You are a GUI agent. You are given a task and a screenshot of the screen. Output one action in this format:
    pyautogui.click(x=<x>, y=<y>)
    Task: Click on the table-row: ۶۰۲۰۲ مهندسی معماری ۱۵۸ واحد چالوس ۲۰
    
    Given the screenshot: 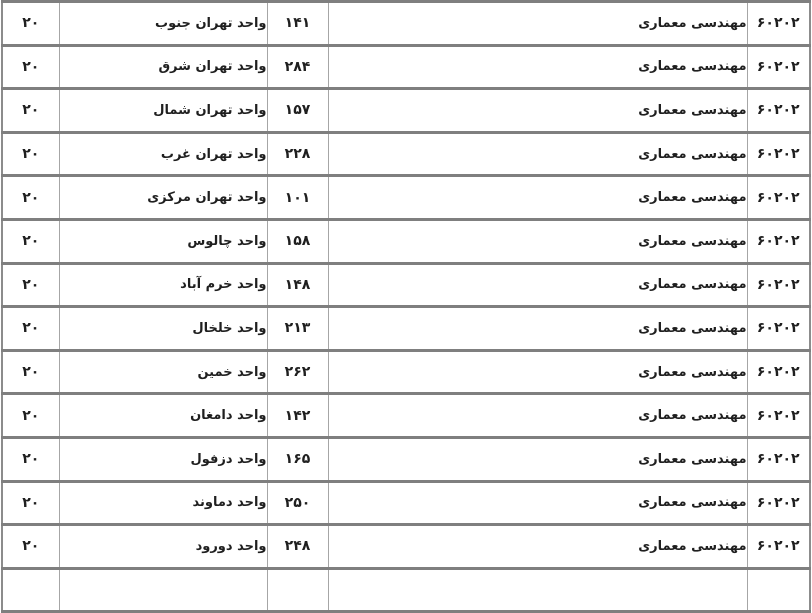 What is the action you would take?
    pyautogui.click(x=406, y=242)
    